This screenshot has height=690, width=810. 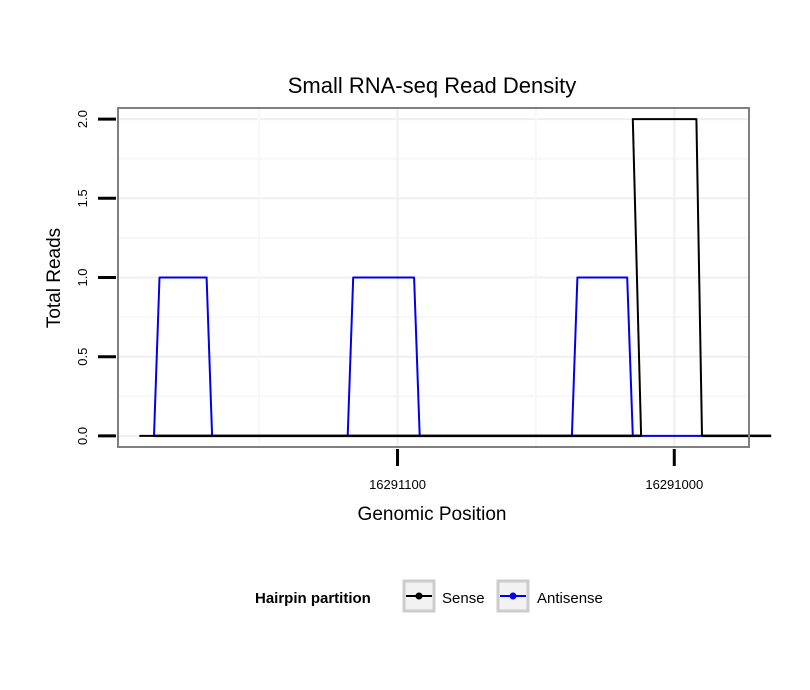 What do you see at coordinates (419, 596) in the screenshot?
I see `legend-point-sense` at bounding box center [419, 596].